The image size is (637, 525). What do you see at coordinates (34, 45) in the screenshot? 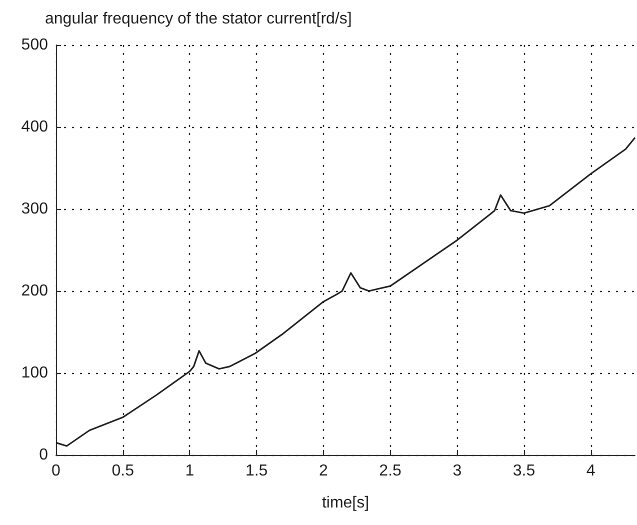
I see `y-tick-label: 500` at bounding box center [34, 45].